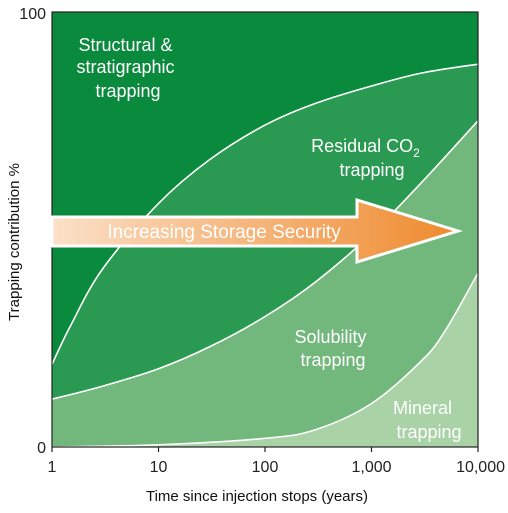  I want to click on y-axis: 100 0 Trapping contribution %, so click(26, 231).